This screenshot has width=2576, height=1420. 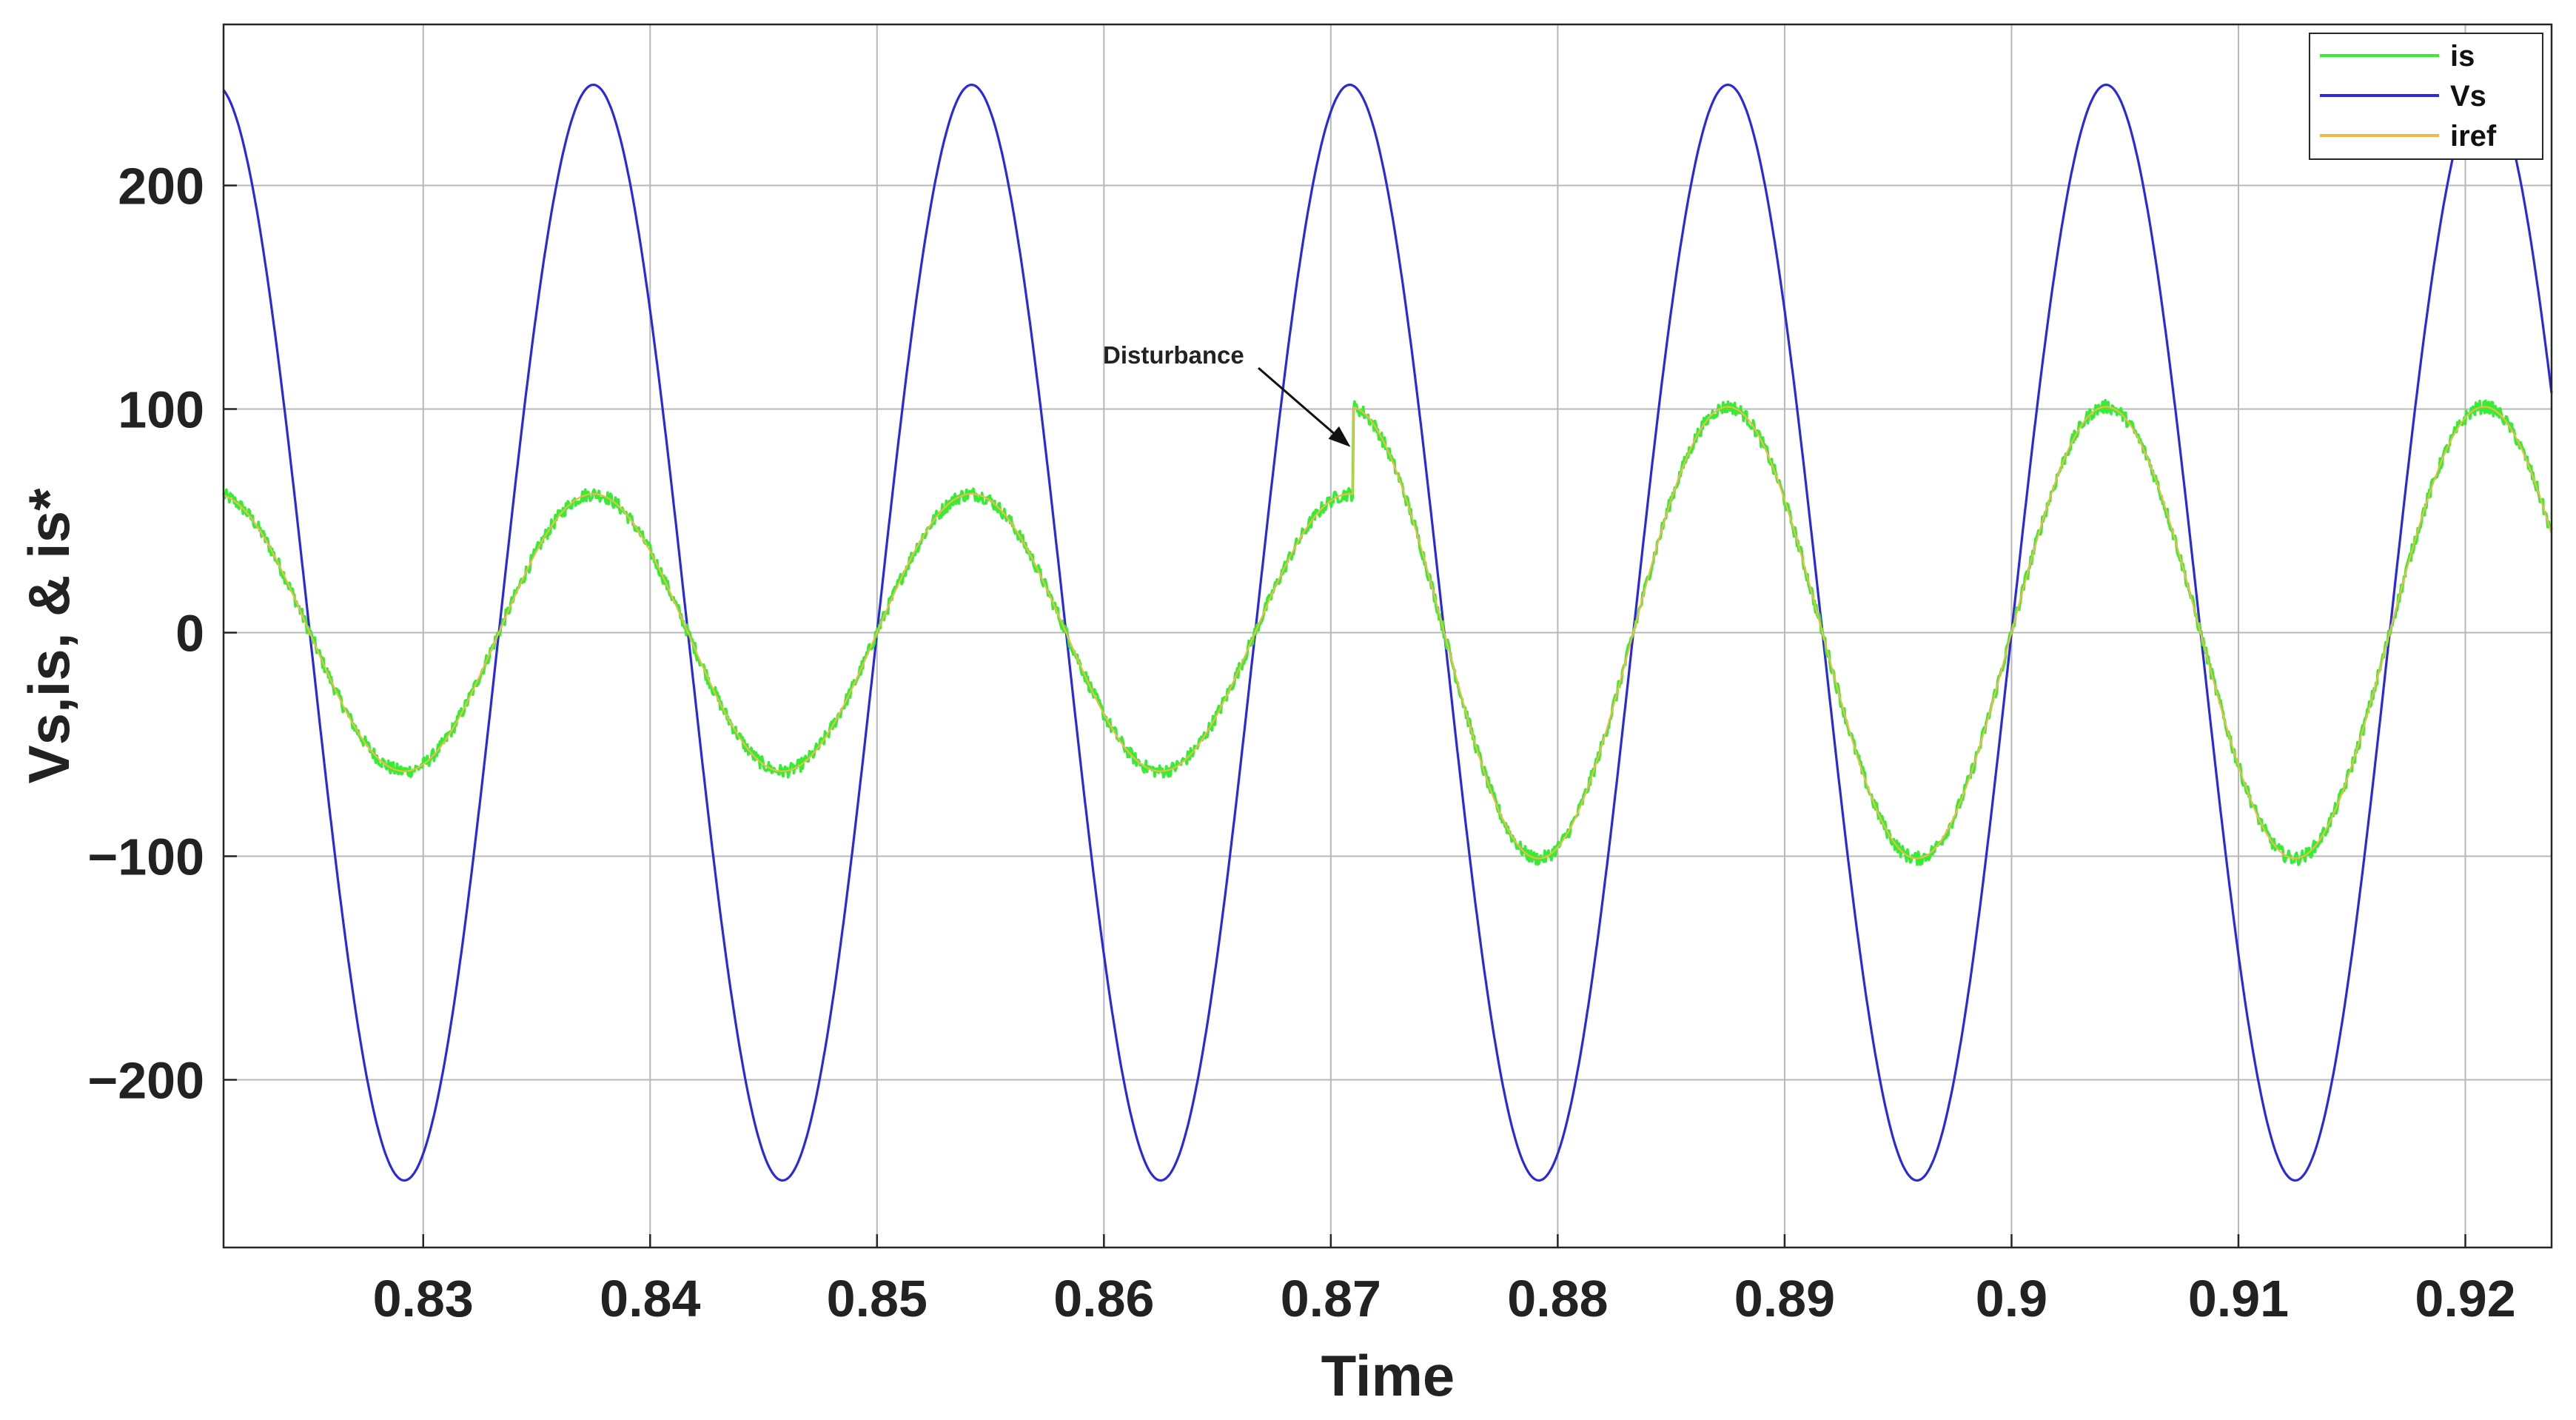 What do you see at coordinates (145, 856) in the screenshot?
I see `y-tick-label: −100` at bounding box center [145, 856].